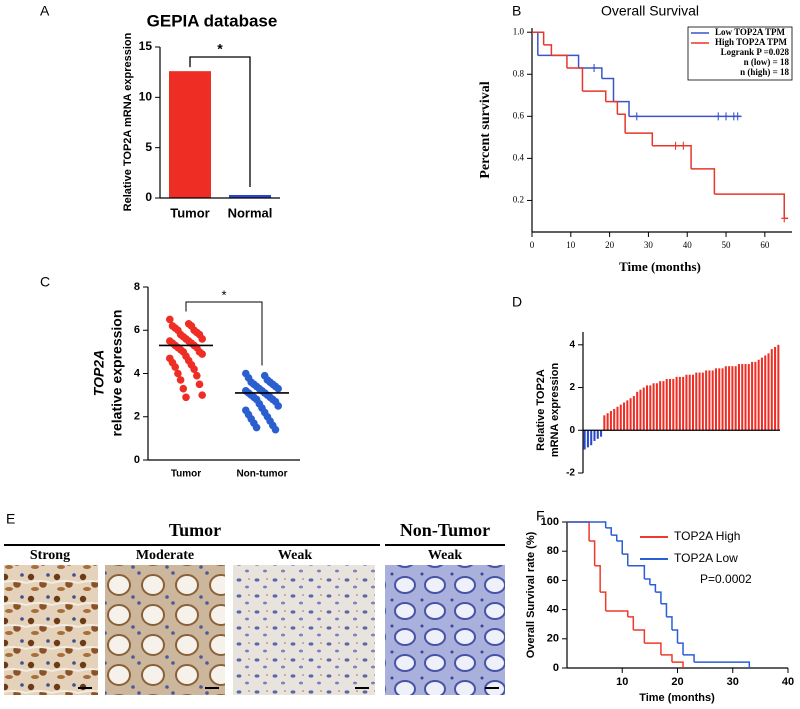 This screenshot has width=800, height=709. Describe the element at coordinates (51, 630) in the screenshot. I see `ihc-image` at that location.